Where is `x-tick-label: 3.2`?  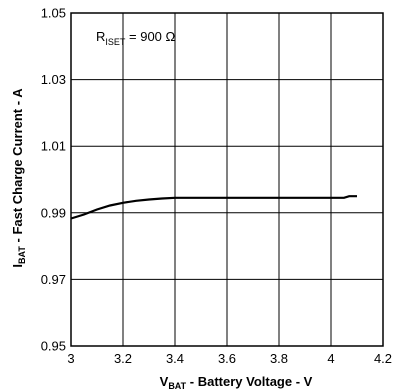
x-tick-label: 3.2 is located at coordinates (123, 358).